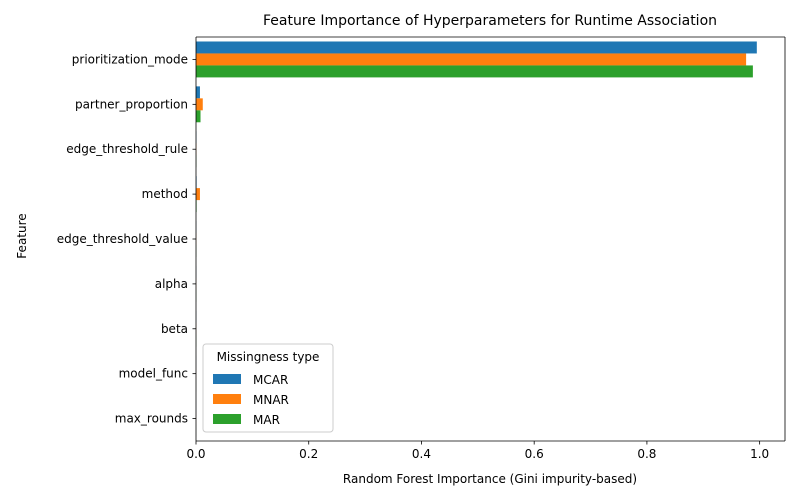 The width and height of the screenshot is (800, 500). Describe the element at coordinates (122, 239) in the screenshot. I see `y-tick-label: edge_threshold_value` at that location.